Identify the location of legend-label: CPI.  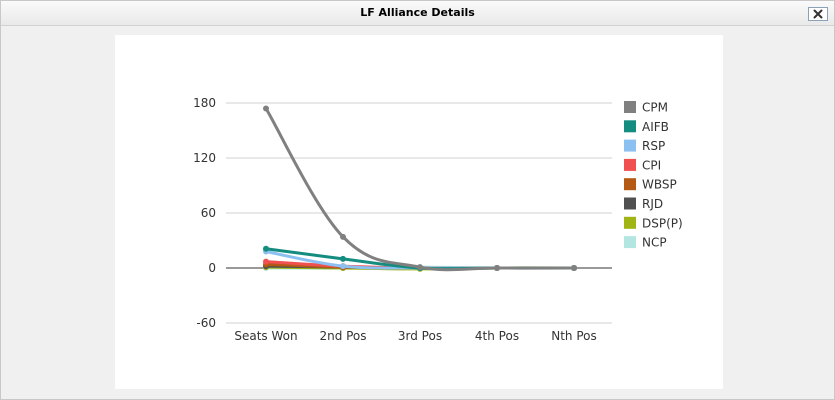
(651, 165).